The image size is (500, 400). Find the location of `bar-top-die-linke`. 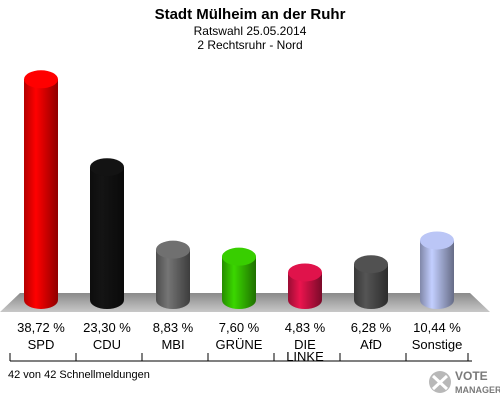

bar-top-die-linke is located at coordinates (305, 272).